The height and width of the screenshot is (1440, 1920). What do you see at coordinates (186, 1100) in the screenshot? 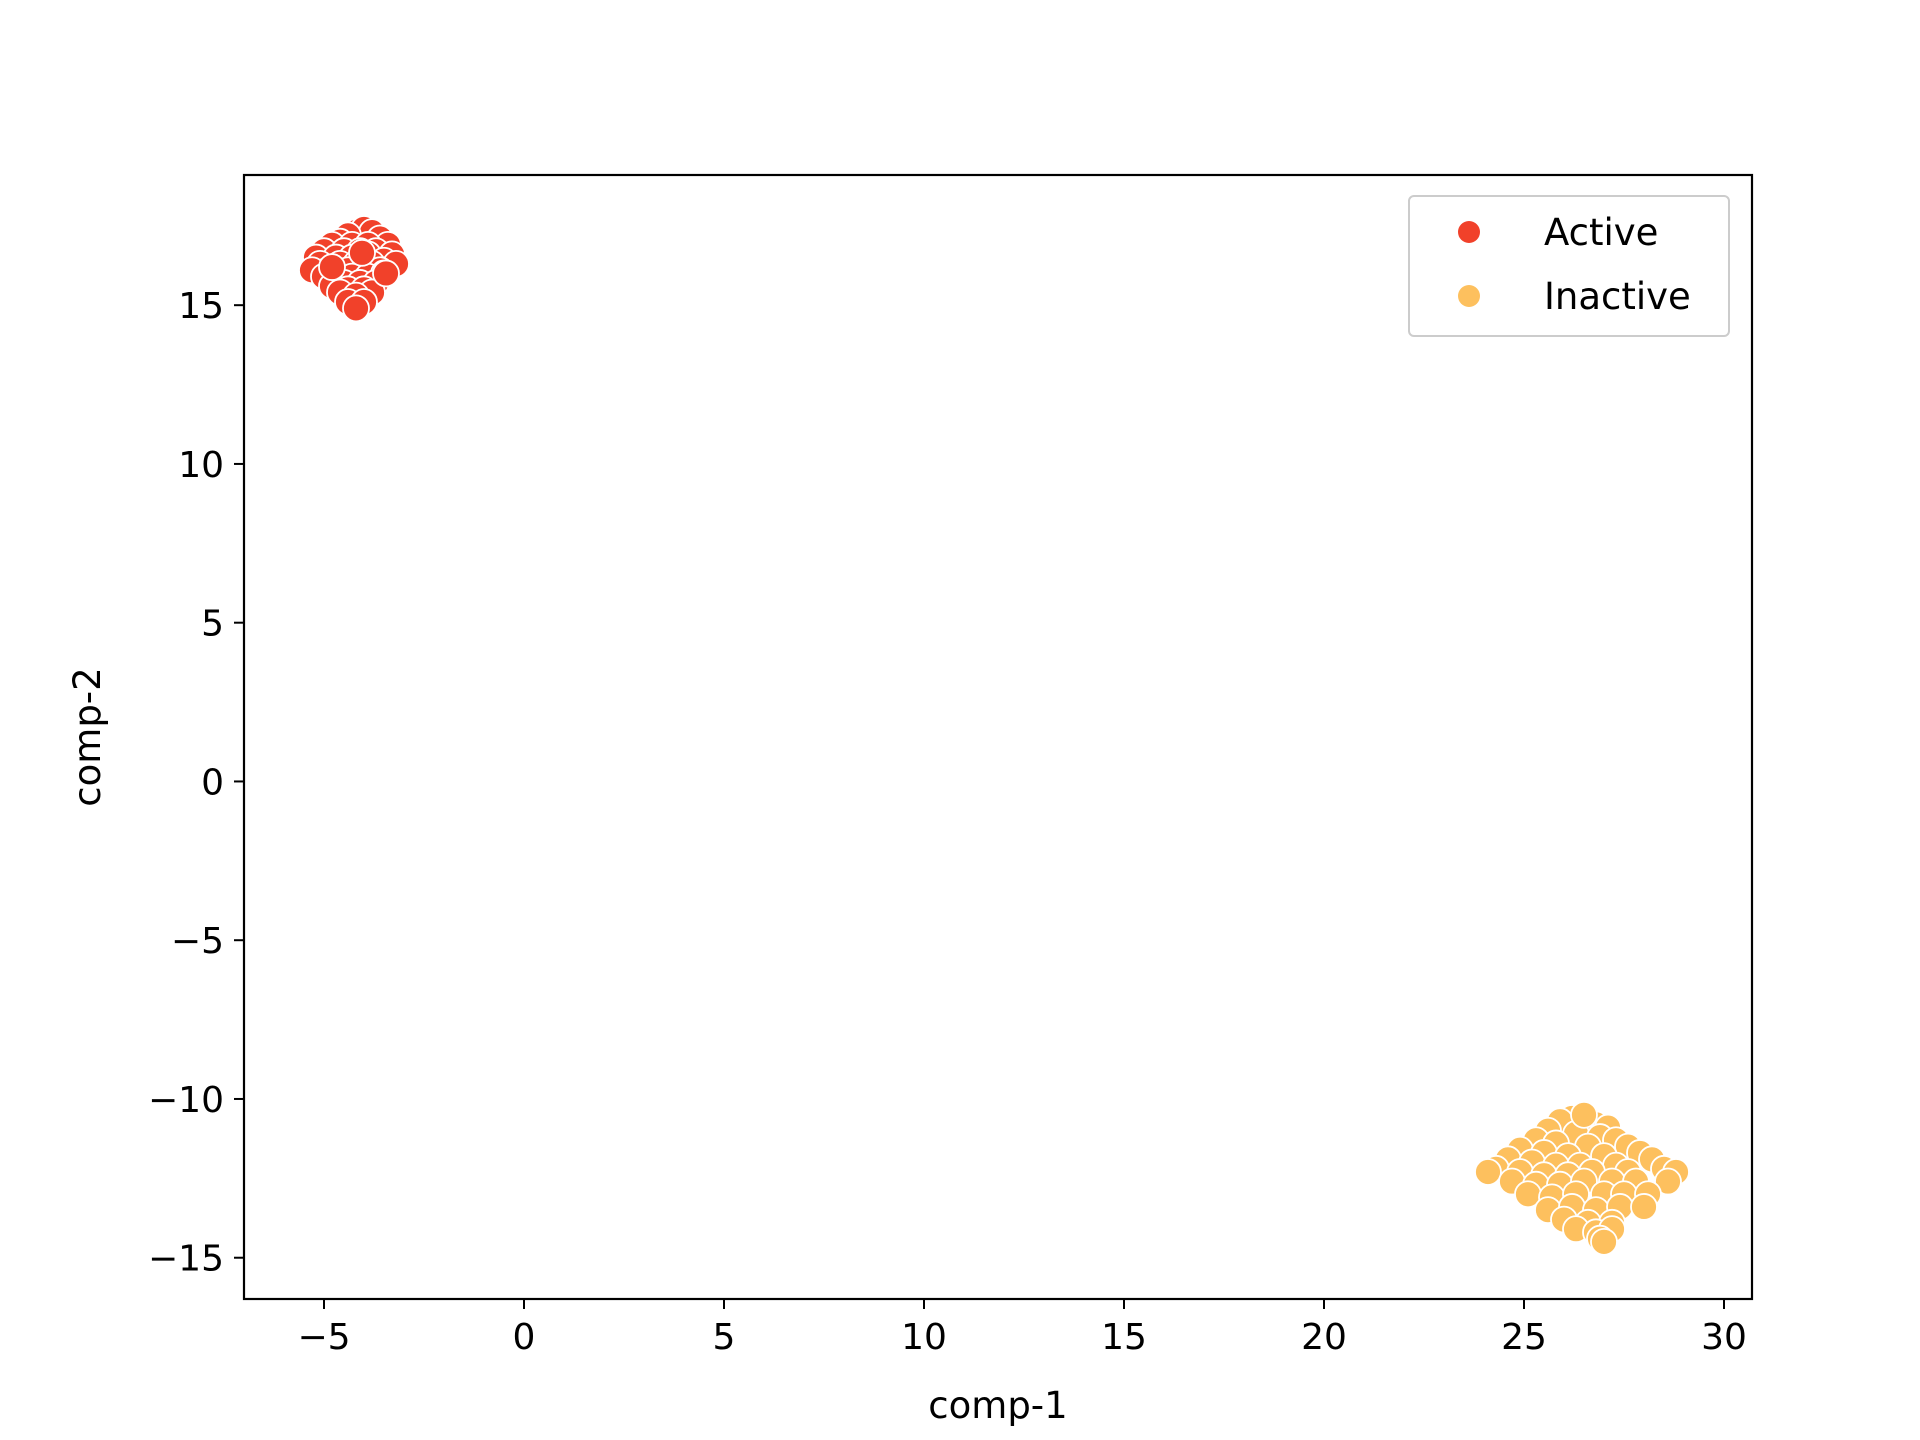
I see `y-tick-label: −10` at bounding box center [186, 1100].